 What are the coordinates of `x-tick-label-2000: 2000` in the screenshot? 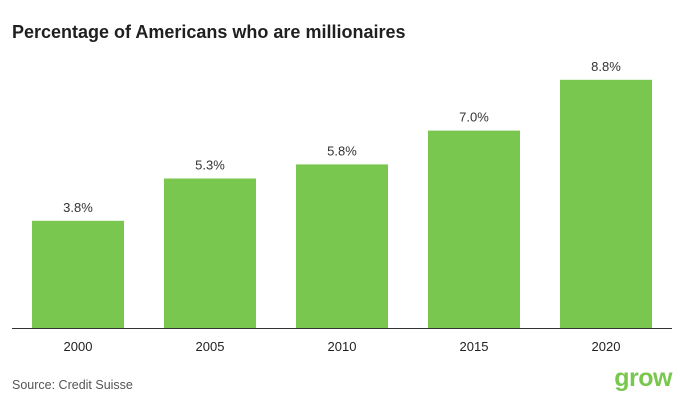 It's located at (78, 346).